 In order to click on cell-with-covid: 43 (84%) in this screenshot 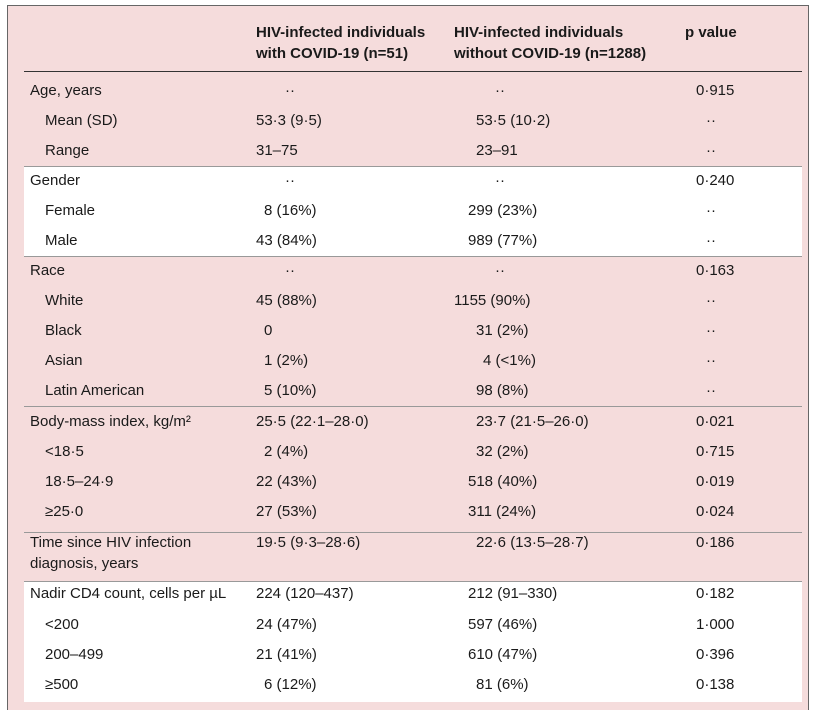, I will do `click(286, 240)`.